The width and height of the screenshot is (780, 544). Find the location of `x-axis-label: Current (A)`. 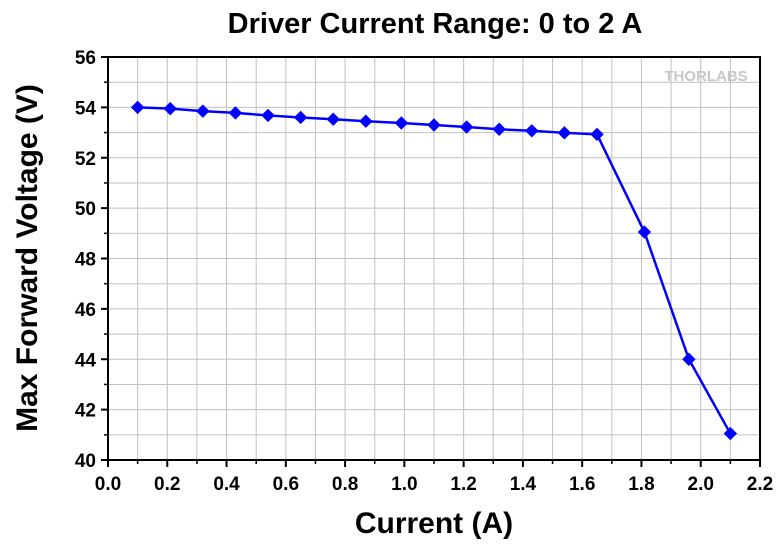

x-axis-label: Current (A) is located at coordinates (434, 523).